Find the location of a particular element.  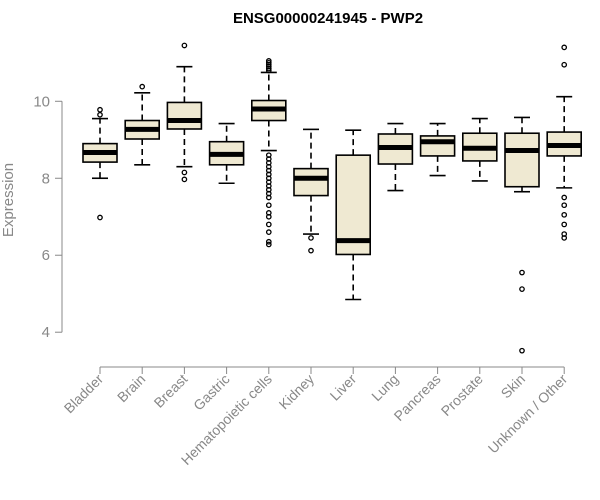

y-axis-label: Expression is located at coordinates (8, 200).